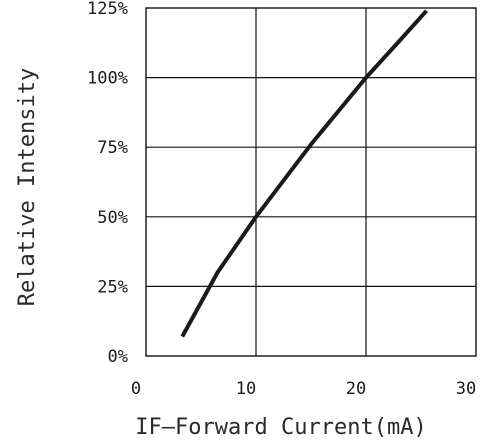 This screenshot has width=494, height=446. What do you see at coordinates (112, 218) in the screenshot?
I see `y-tick-label: 50%` at bounding box center [112, 218].